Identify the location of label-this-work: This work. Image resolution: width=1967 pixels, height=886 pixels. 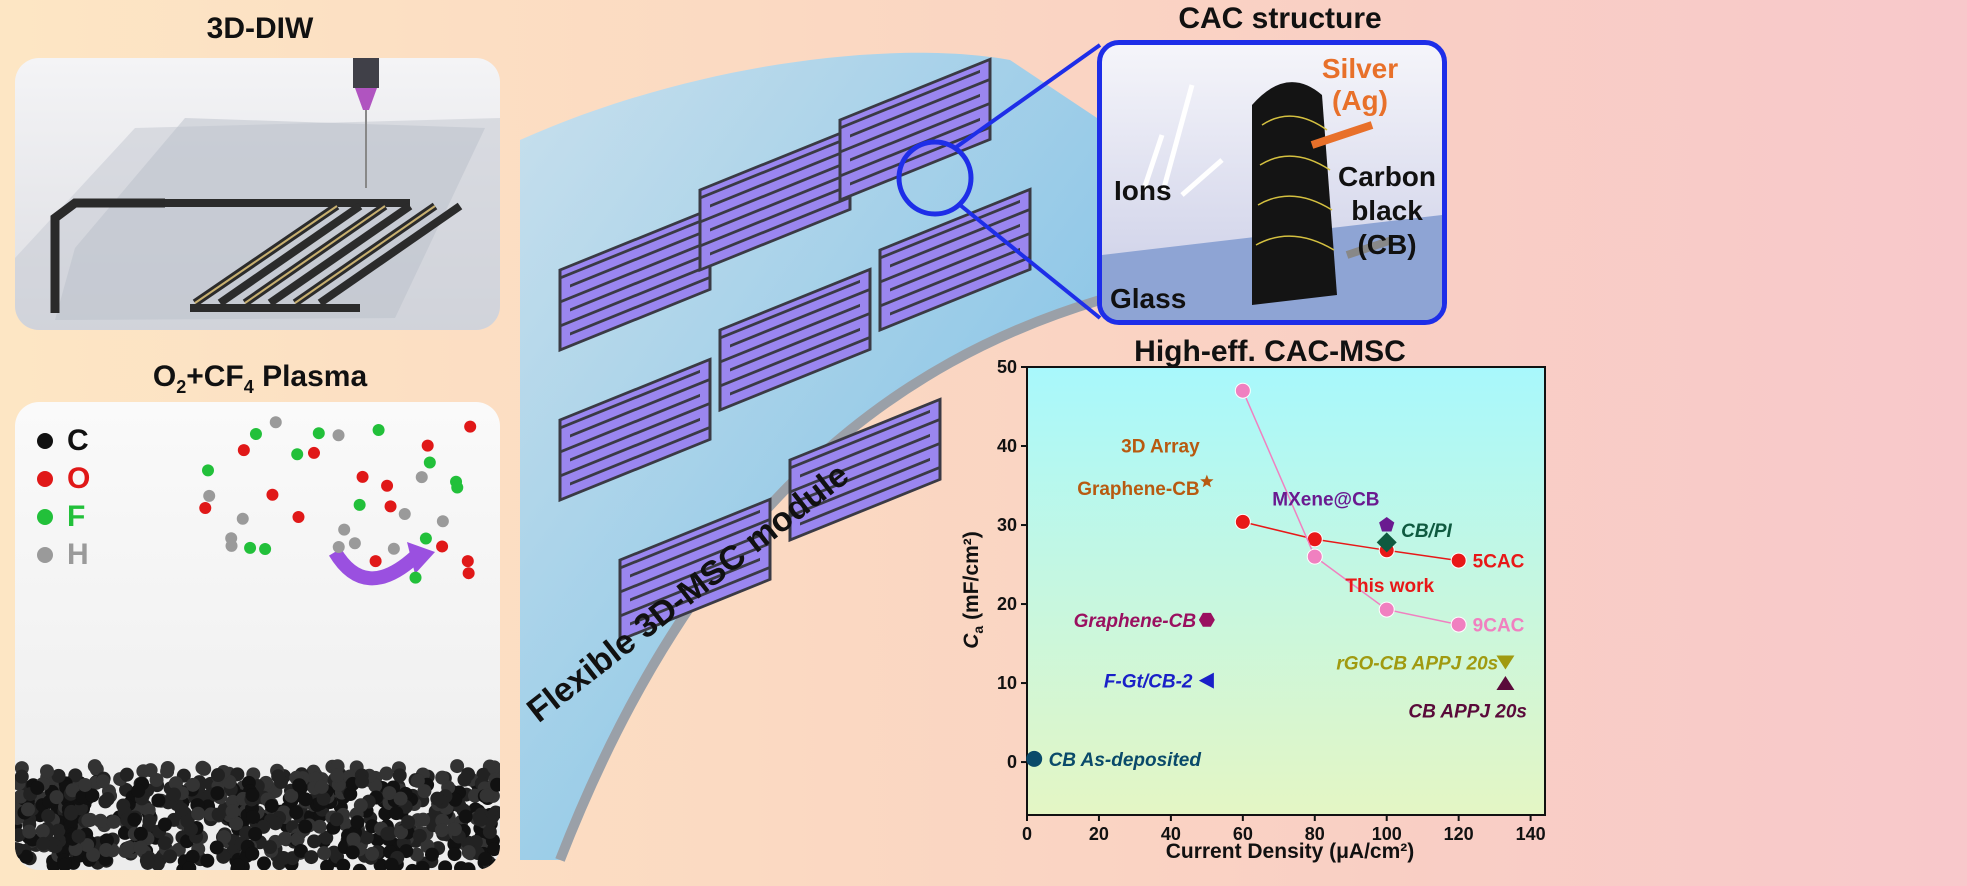
(1389, 586).